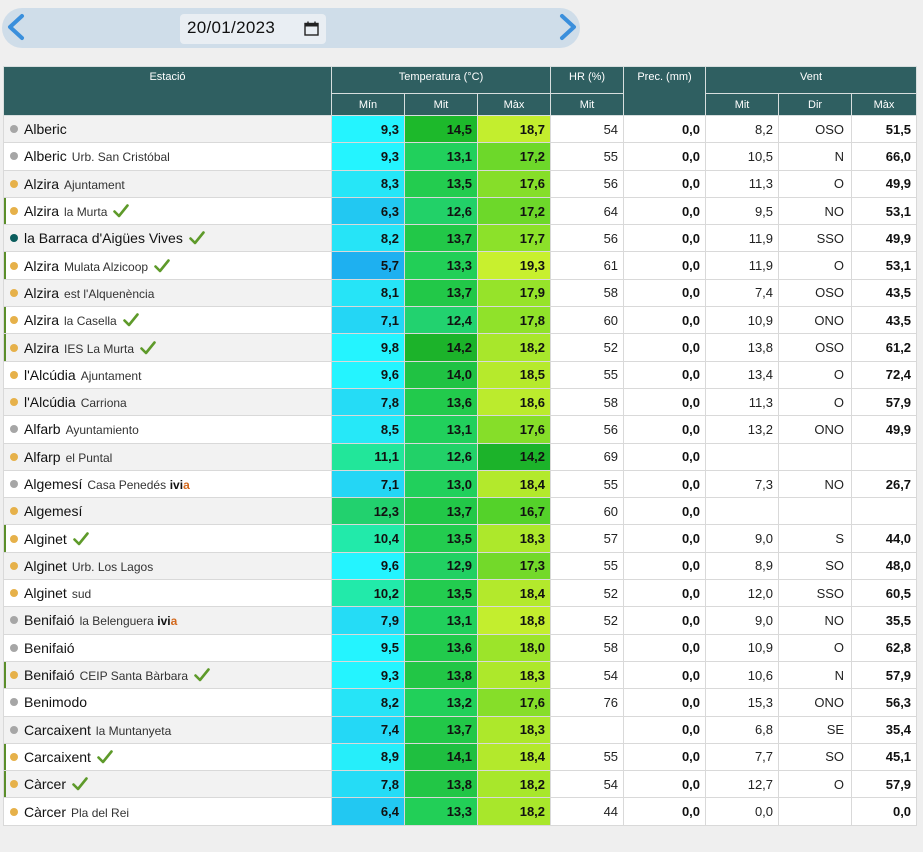  What do you see at coordinates (86, 212) in the screenshot?
I see `station-subname: la Murta` at bounding box center [86, 212].